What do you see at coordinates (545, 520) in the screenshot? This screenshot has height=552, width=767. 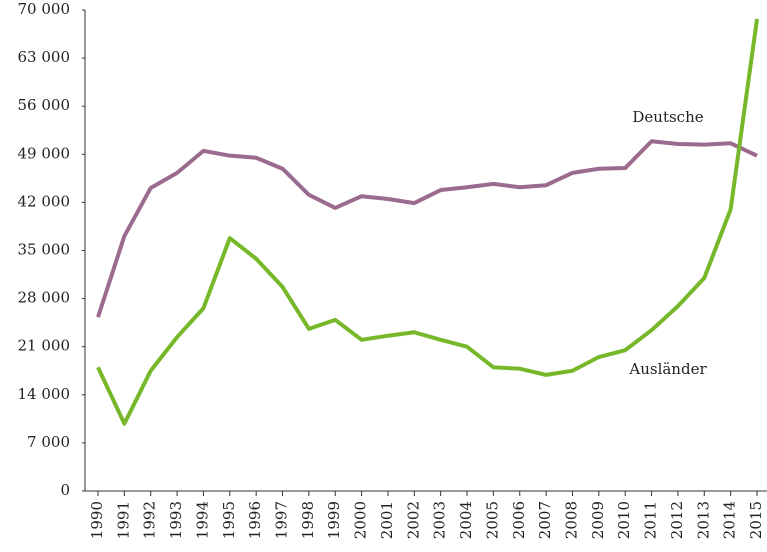 I see `x-tick-label: 2007` at bounding box center [545, 520].